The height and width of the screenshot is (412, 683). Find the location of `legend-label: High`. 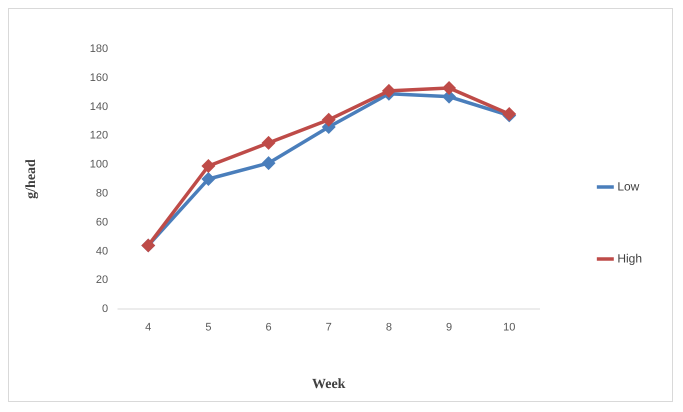

legend-label: High is located at coordinates (629, 258).